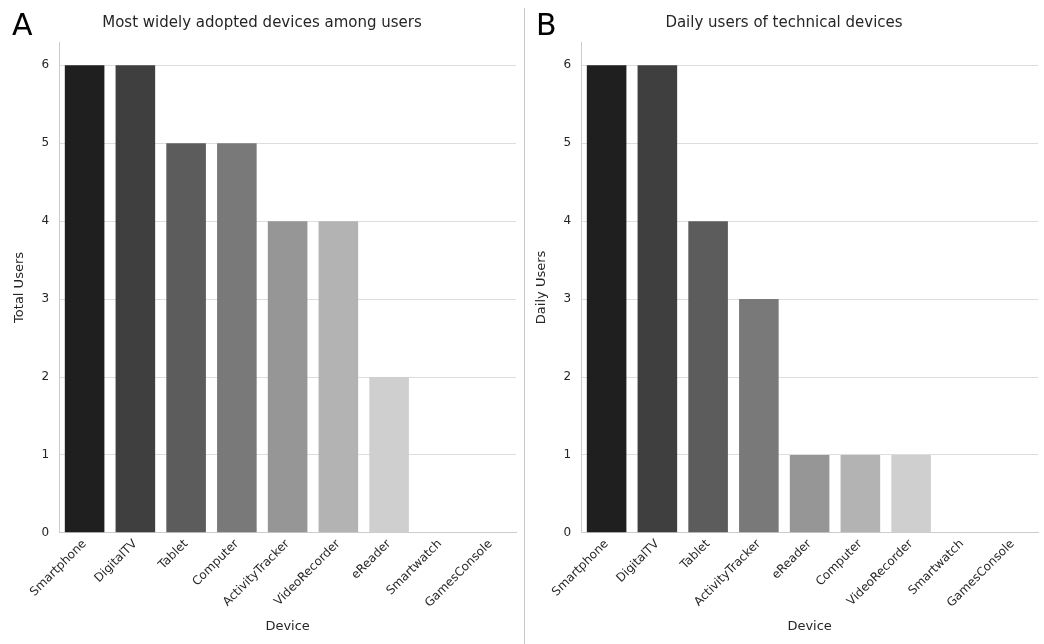 The height and width of the screenshot is (644, 1044). What do you see at coordinates (19, 287) in the screenshot?
I see `y-axis-title: Total Users` at bounding box center [19, 287].